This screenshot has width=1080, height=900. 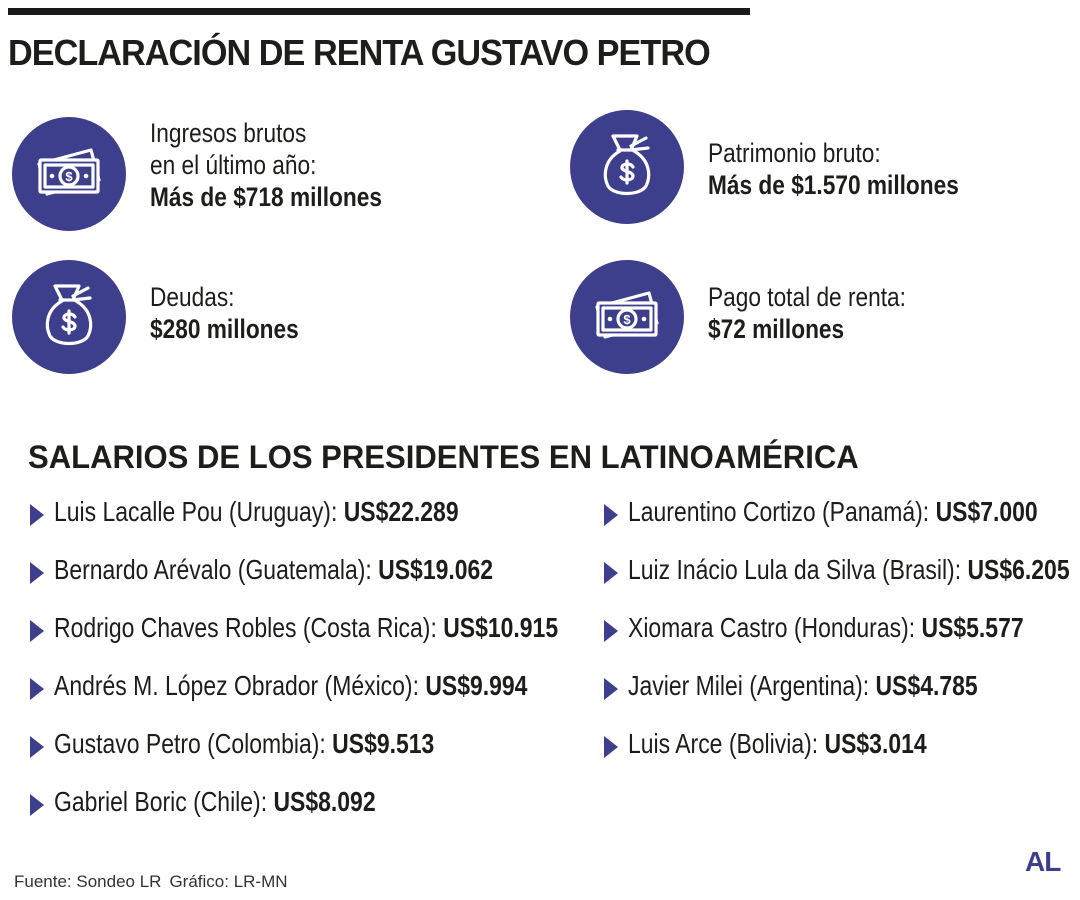 What do you see at coordinates (833, 185) in the screenshot?
I see `stat-value: Más de $1.570 millones` at bounding box center [833, 185].